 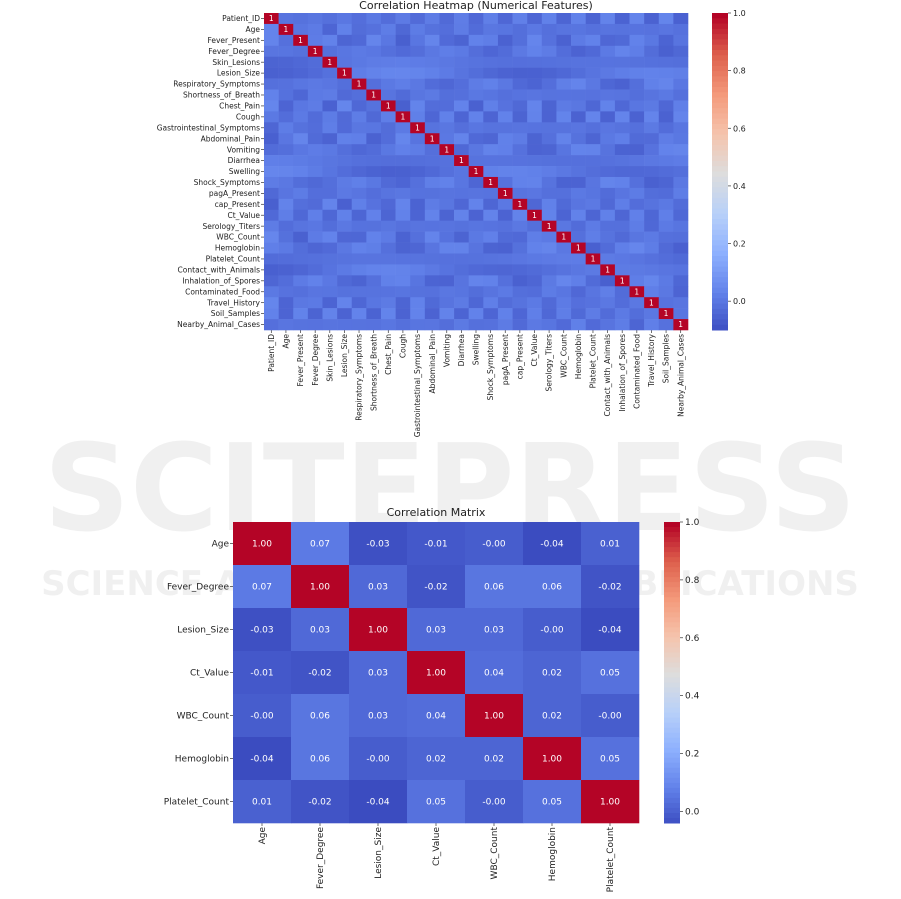 I want to click on colorbar-tick-label: 0.6, so click(x=739, y=128).